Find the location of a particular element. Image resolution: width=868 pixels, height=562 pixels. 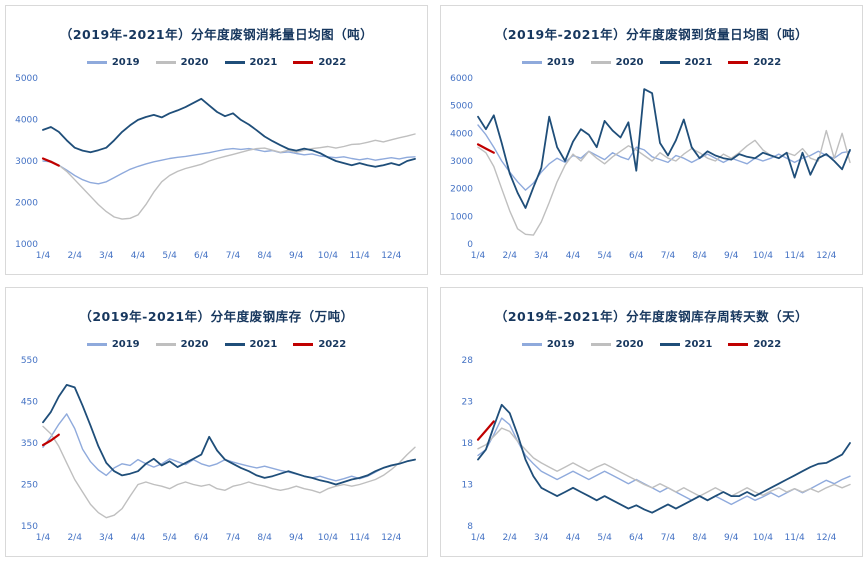

legend-turnover-days: 2019 2020 2021 2022 is located at coordinates (651, 344).